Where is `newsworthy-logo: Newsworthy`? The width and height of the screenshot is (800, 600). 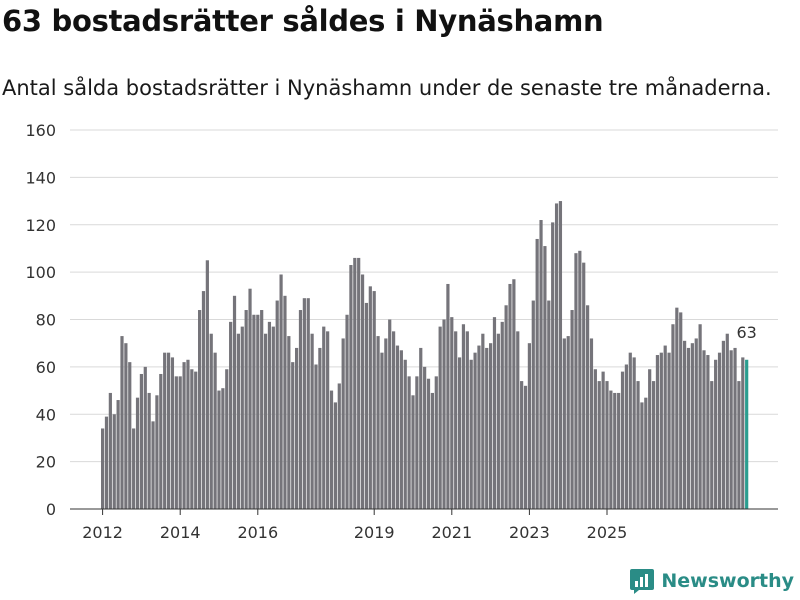
newsworthy-logo: Newsworthy is located at coordinates (711, 581).